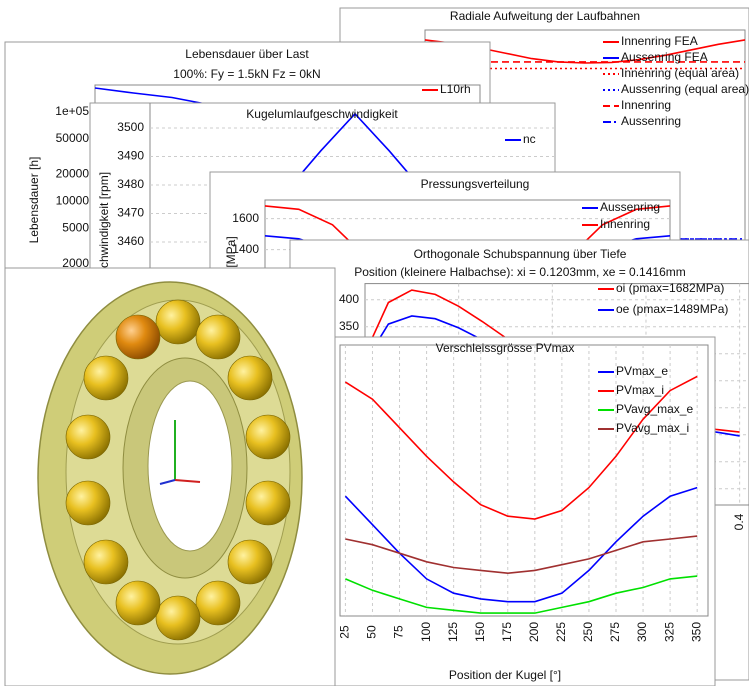  I want to click on y-tick-label: 350, so click(349, 326).